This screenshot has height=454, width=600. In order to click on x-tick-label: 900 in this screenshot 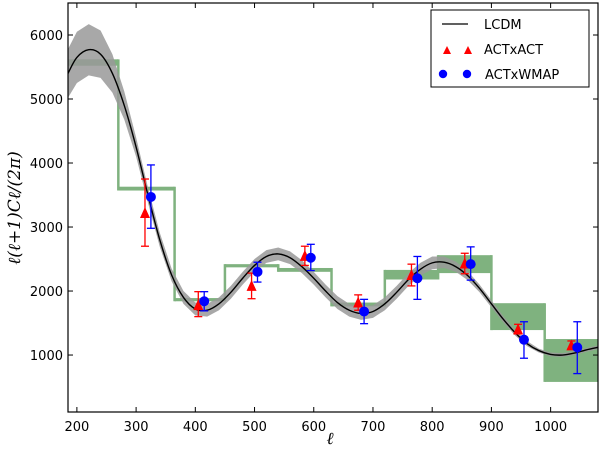, I will do `click(491, 427)`.